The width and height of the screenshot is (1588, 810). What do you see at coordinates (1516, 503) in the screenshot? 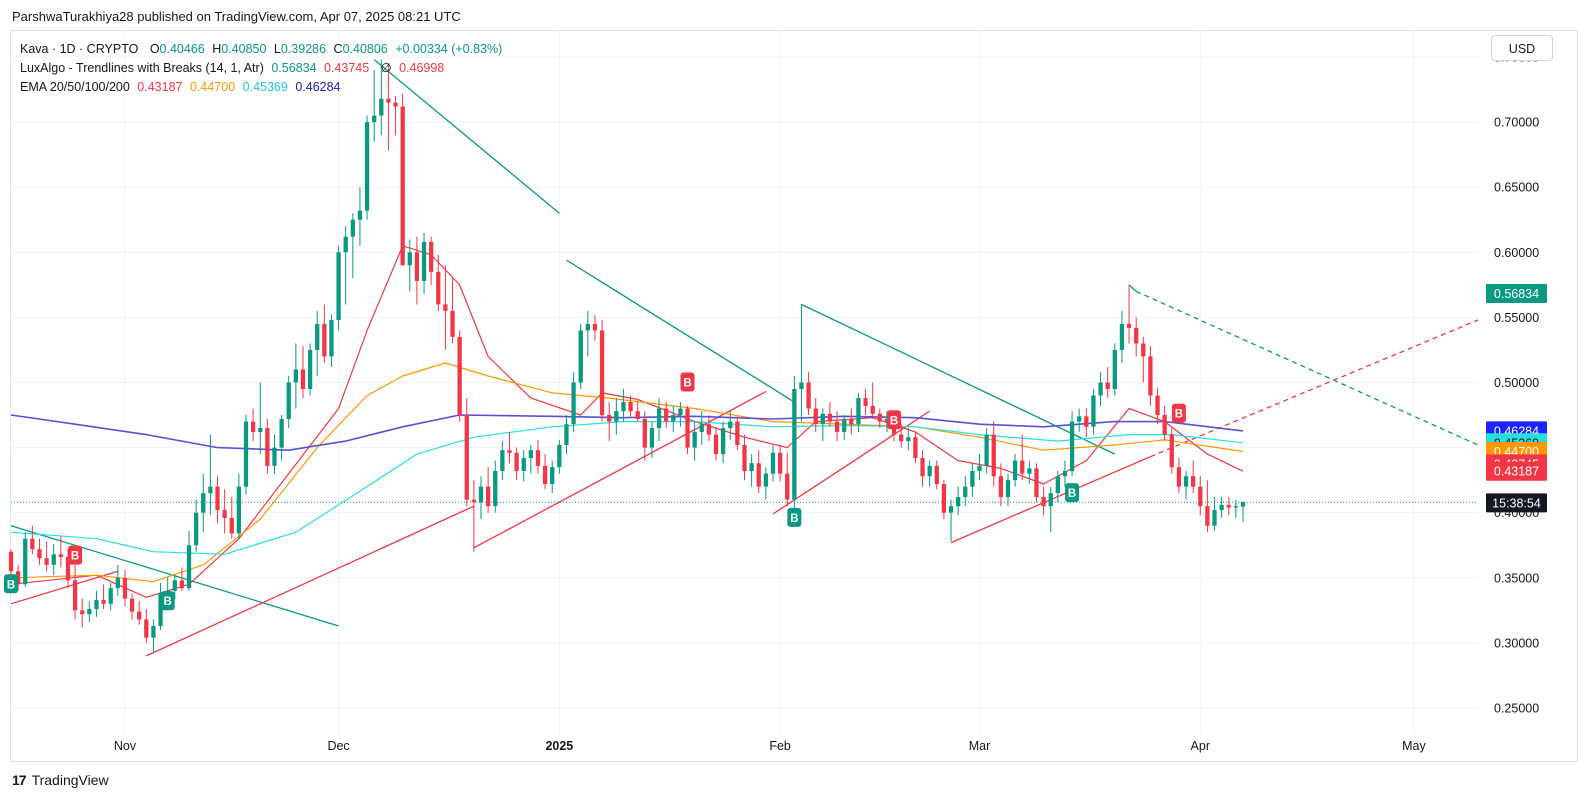
I see `price-tag` at bounding box center [1516, 503].